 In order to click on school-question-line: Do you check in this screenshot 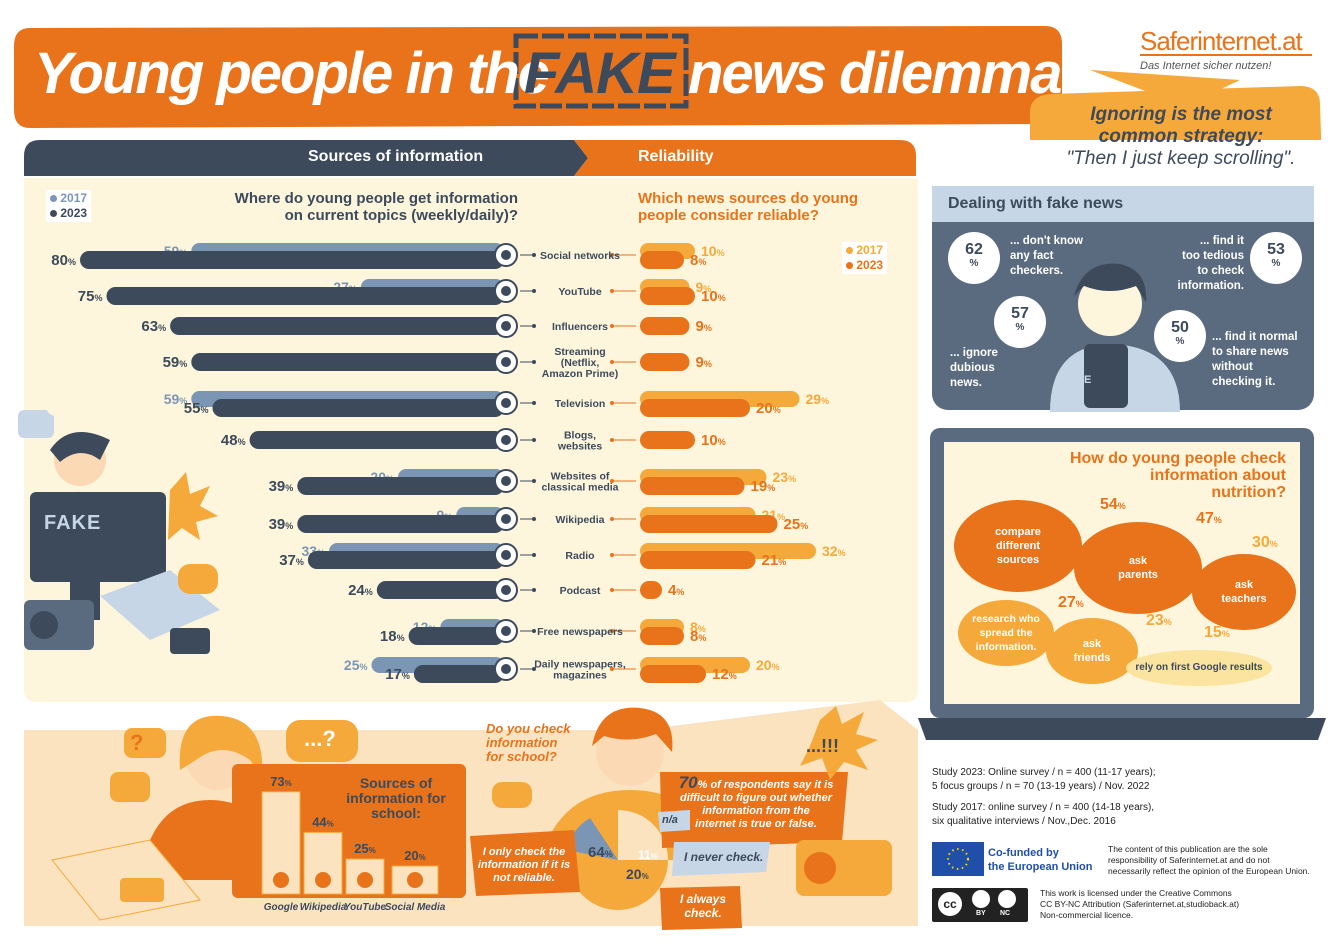, I will do `click(528, 728)`.